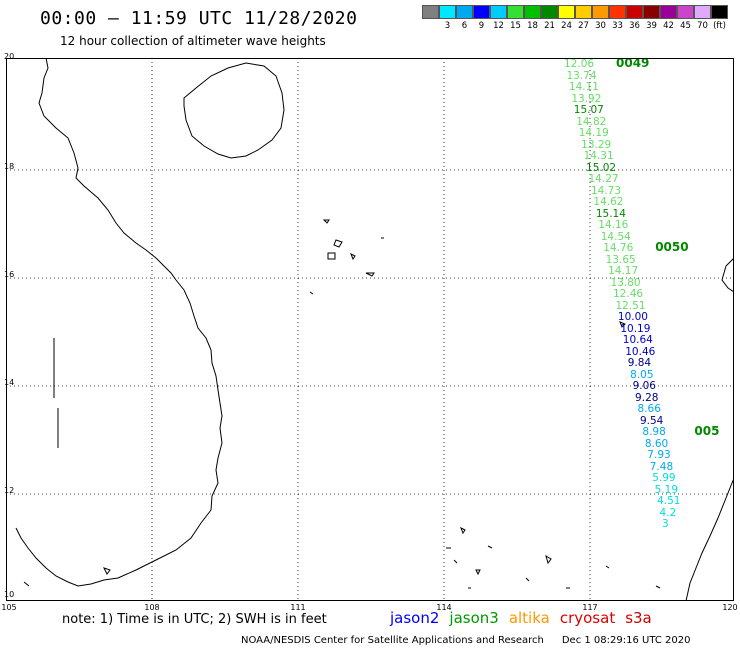  I want to click on legend-label: 36, so click(634, 26).